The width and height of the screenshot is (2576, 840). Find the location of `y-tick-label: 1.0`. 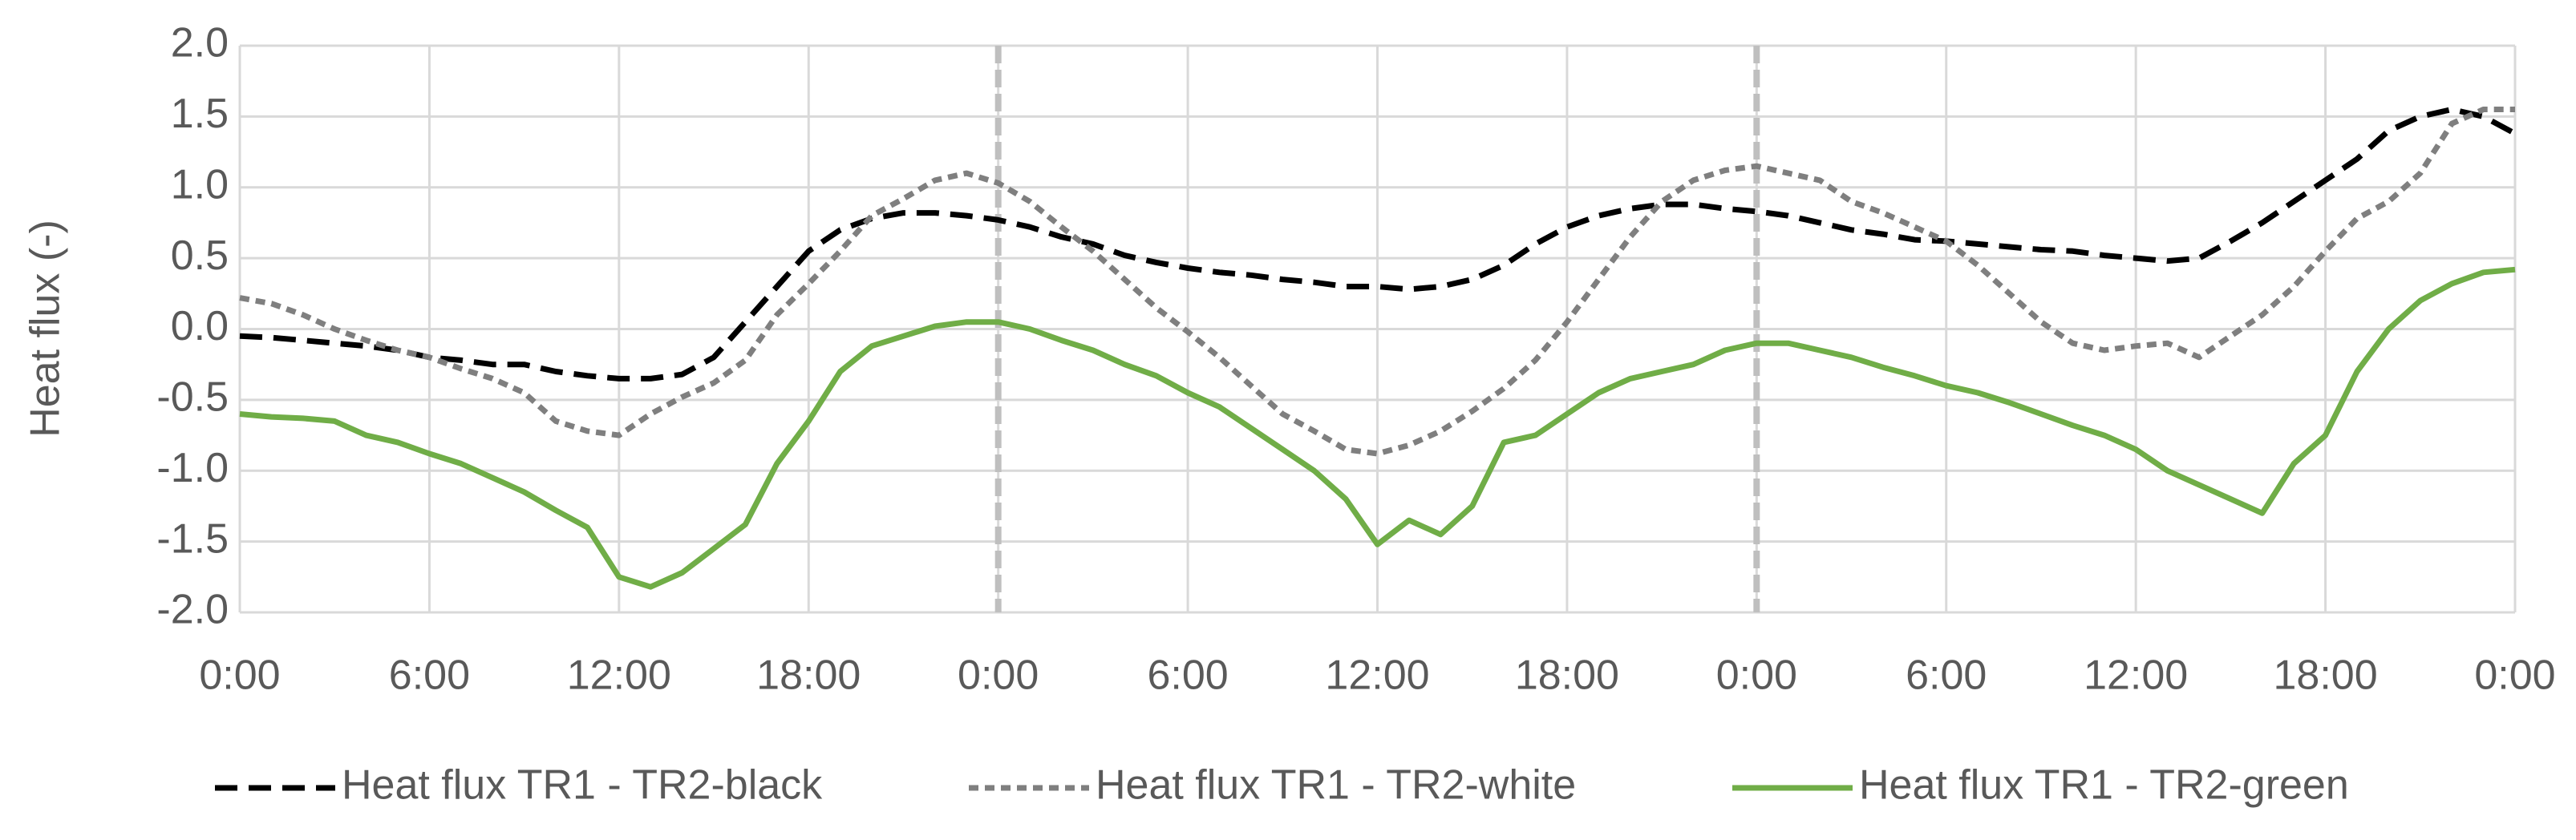

y-tick-label: 1.0 is located at coordinates (200, 184).